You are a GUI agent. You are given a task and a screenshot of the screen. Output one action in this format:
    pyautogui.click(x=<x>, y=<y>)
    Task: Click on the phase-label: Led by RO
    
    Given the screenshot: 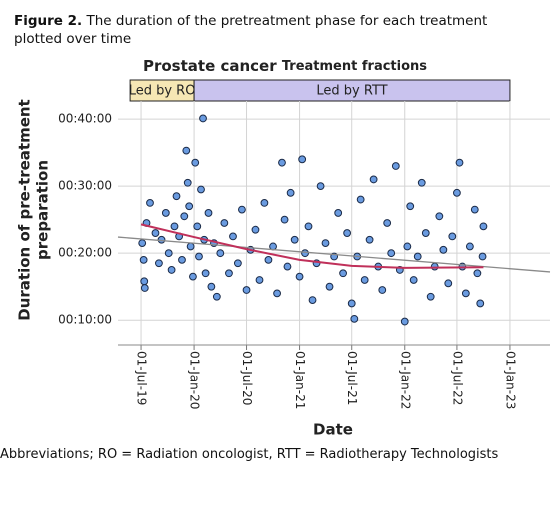 What is the action you would take?
    pyautogui.click(x=162, y=91)
    